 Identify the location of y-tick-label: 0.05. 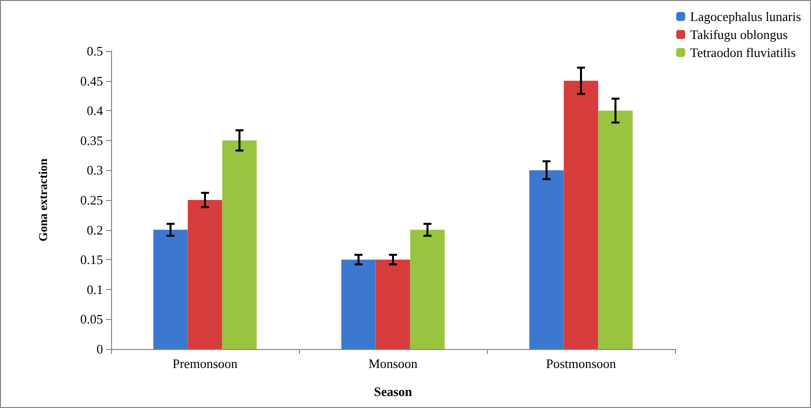
(91, 319).